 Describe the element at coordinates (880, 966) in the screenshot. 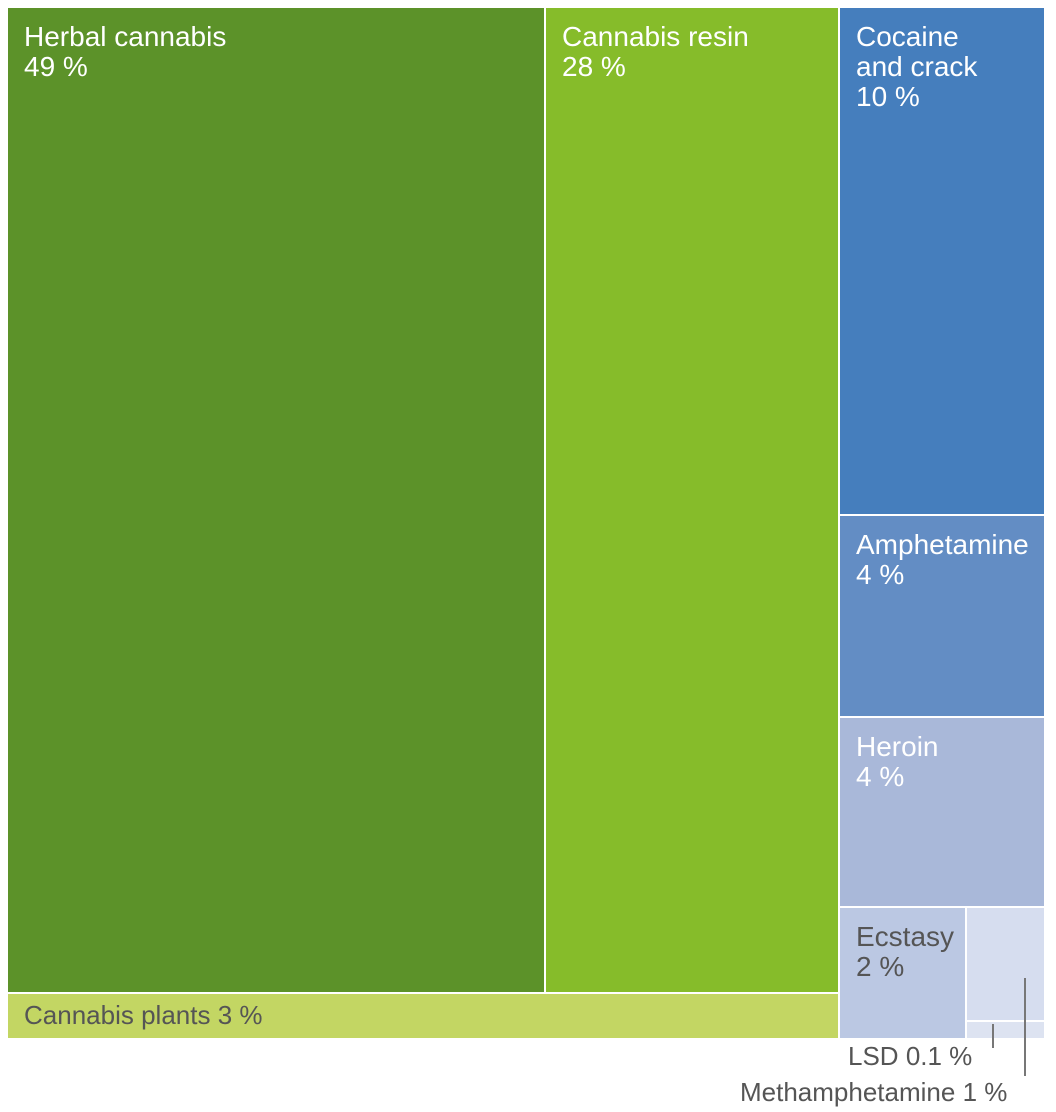

I see `tile-value: 2 %` at that location.